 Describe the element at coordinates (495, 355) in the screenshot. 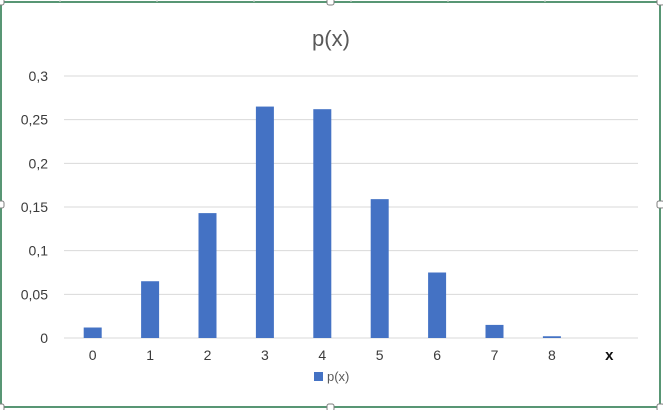

I see `x-tick-label: 7` at that location.